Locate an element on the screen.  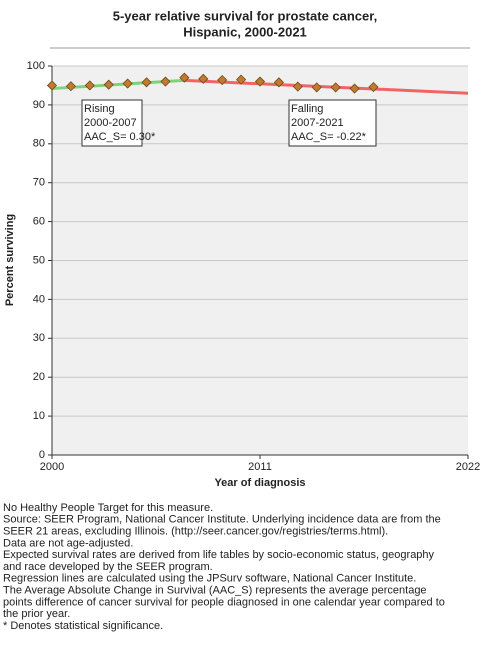
x-tick-label: 2000 is located at coordinates (52, 467).